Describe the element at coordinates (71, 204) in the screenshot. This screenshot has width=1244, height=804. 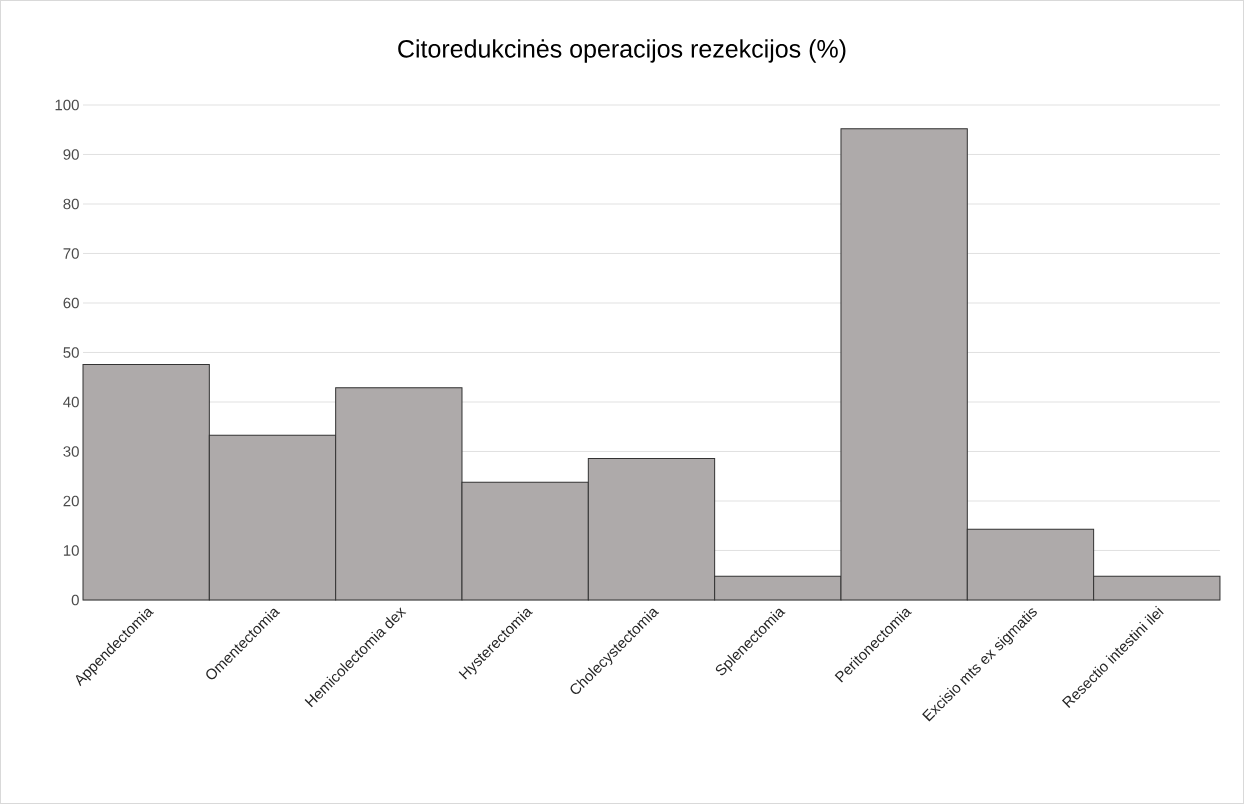
I see `y-tick-label: 80` at that location.